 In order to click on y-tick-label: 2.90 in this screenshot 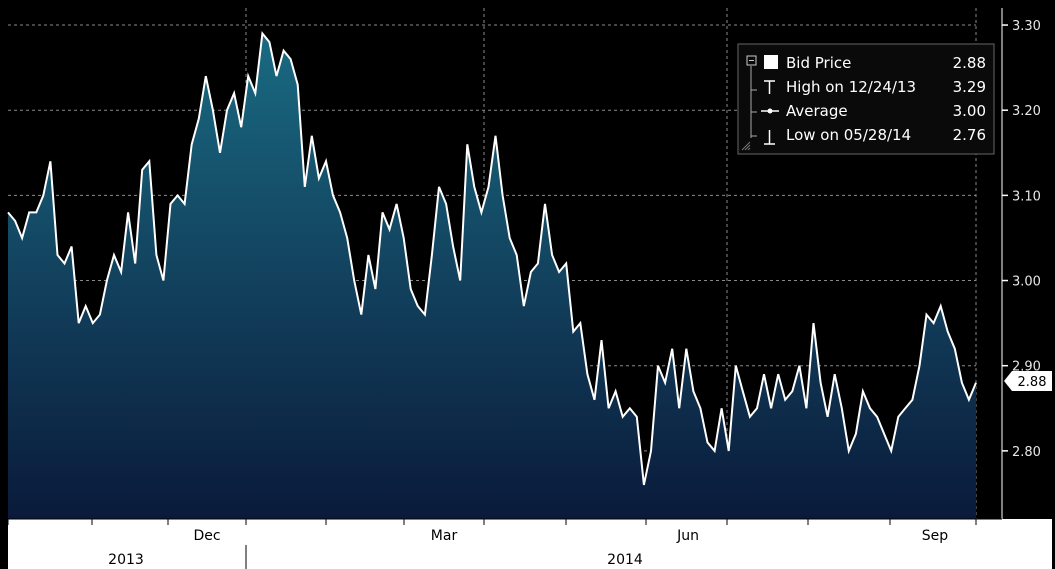, I will do `click(1026, 367)`.